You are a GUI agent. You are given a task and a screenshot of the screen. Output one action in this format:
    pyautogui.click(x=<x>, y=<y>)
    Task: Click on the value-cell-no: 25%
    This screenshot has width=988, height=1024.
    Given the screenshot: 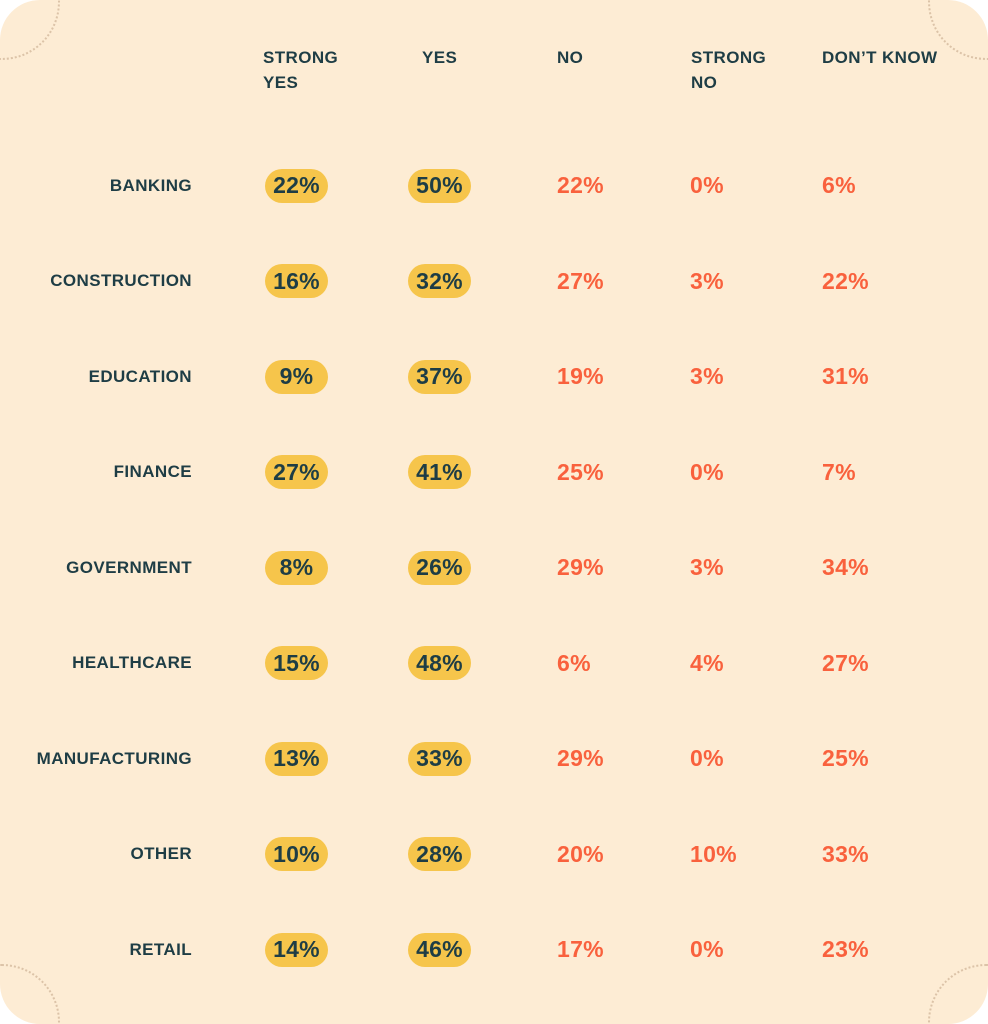 What is the action you would take?
    pyautogui.click(x=623, y=473)
    